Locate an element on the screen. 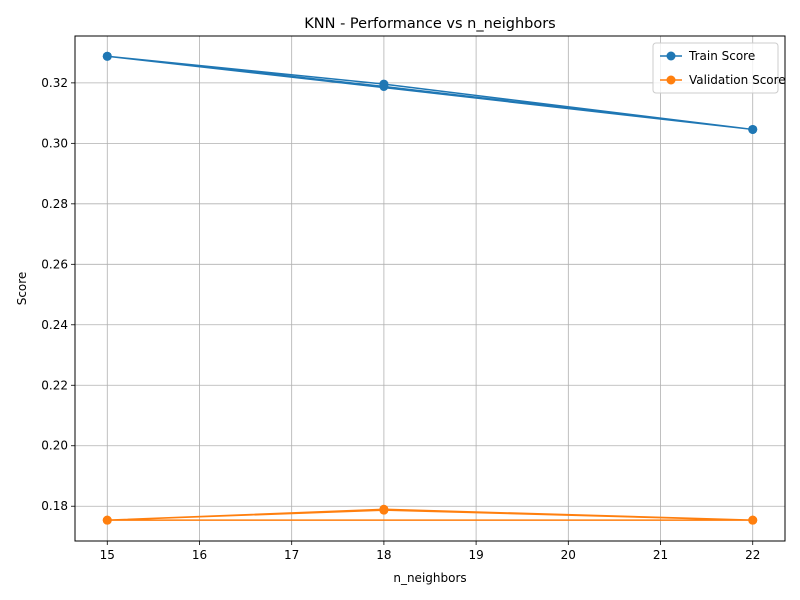 The width and height of the screenshot is (800, 600). legend-marker-train is located at coordinates (671, 56).